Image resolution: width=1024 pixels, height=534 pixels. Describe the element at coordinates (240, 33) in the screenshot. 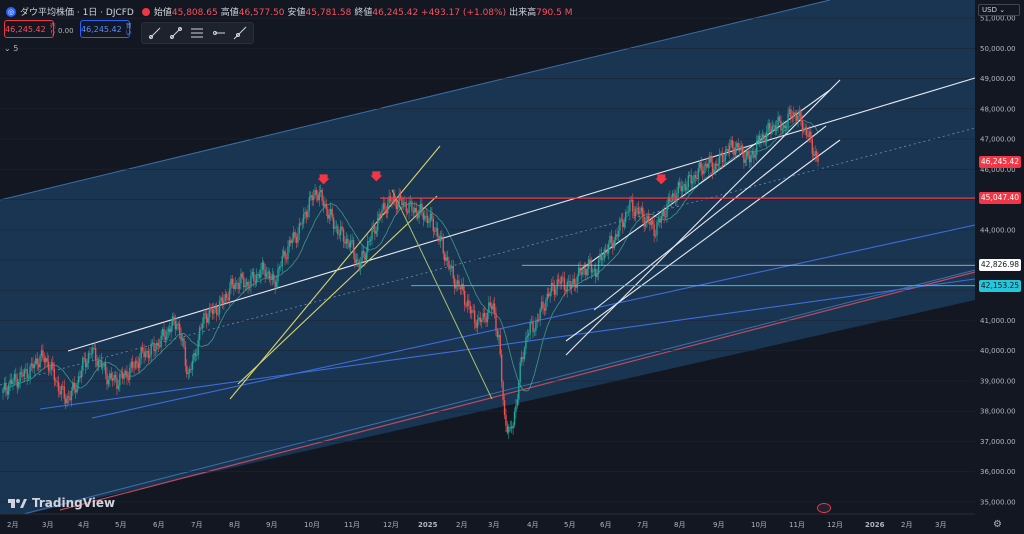

I see `extended-line-icon` at that location.